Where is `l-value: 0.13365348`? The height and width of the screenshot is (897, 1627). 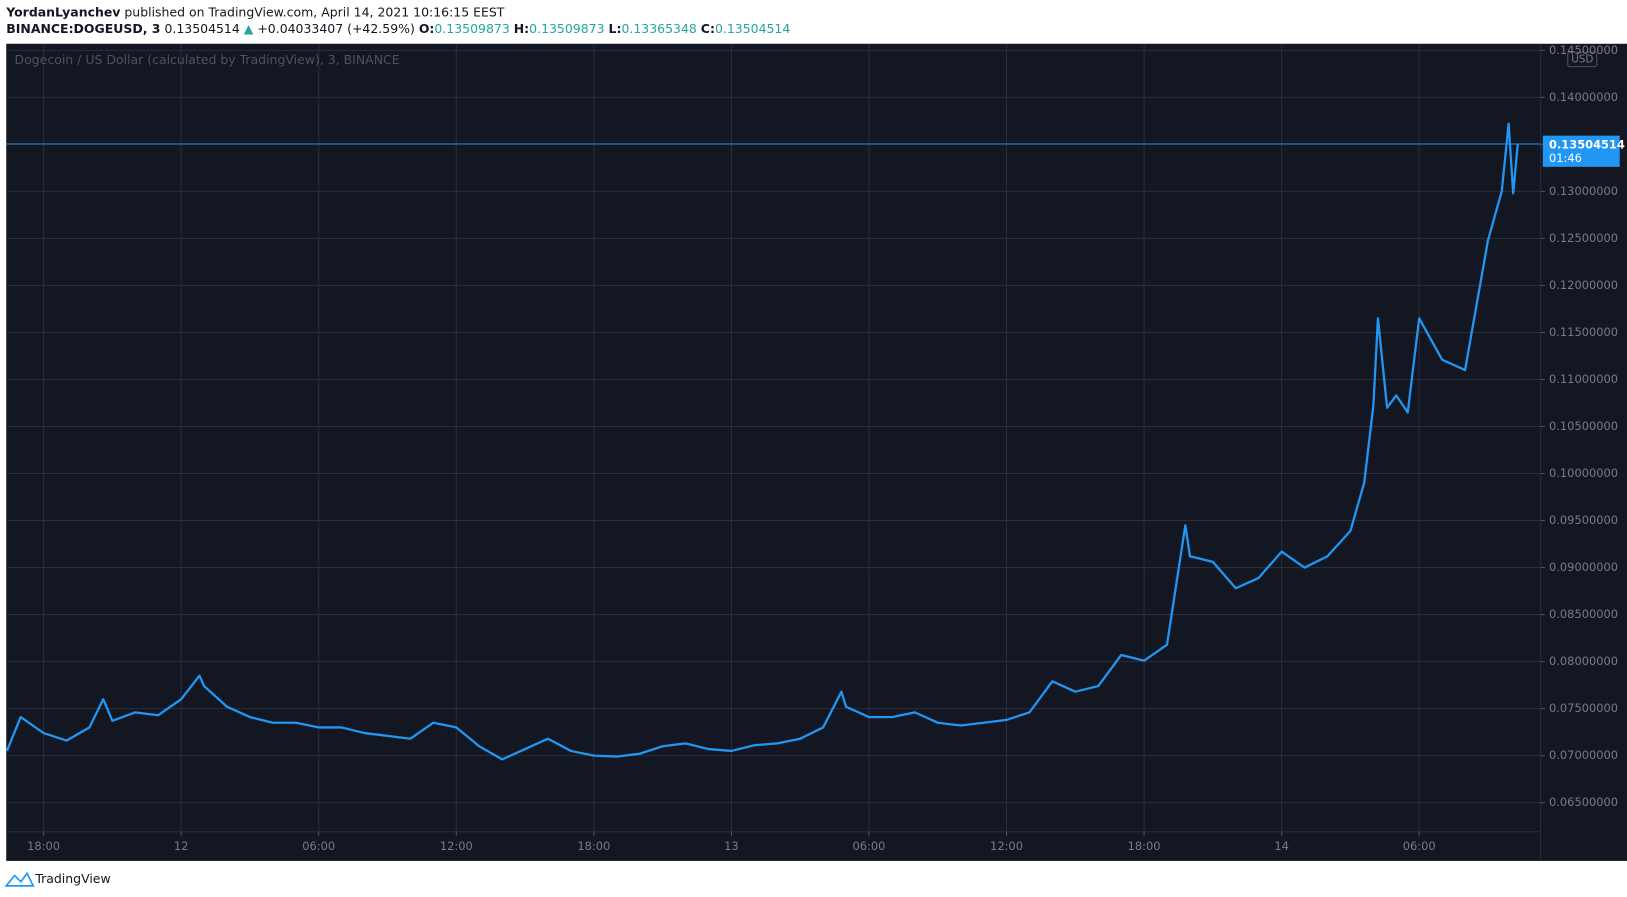 l-value: 0.13365348 is located at coordinates (658, 28).